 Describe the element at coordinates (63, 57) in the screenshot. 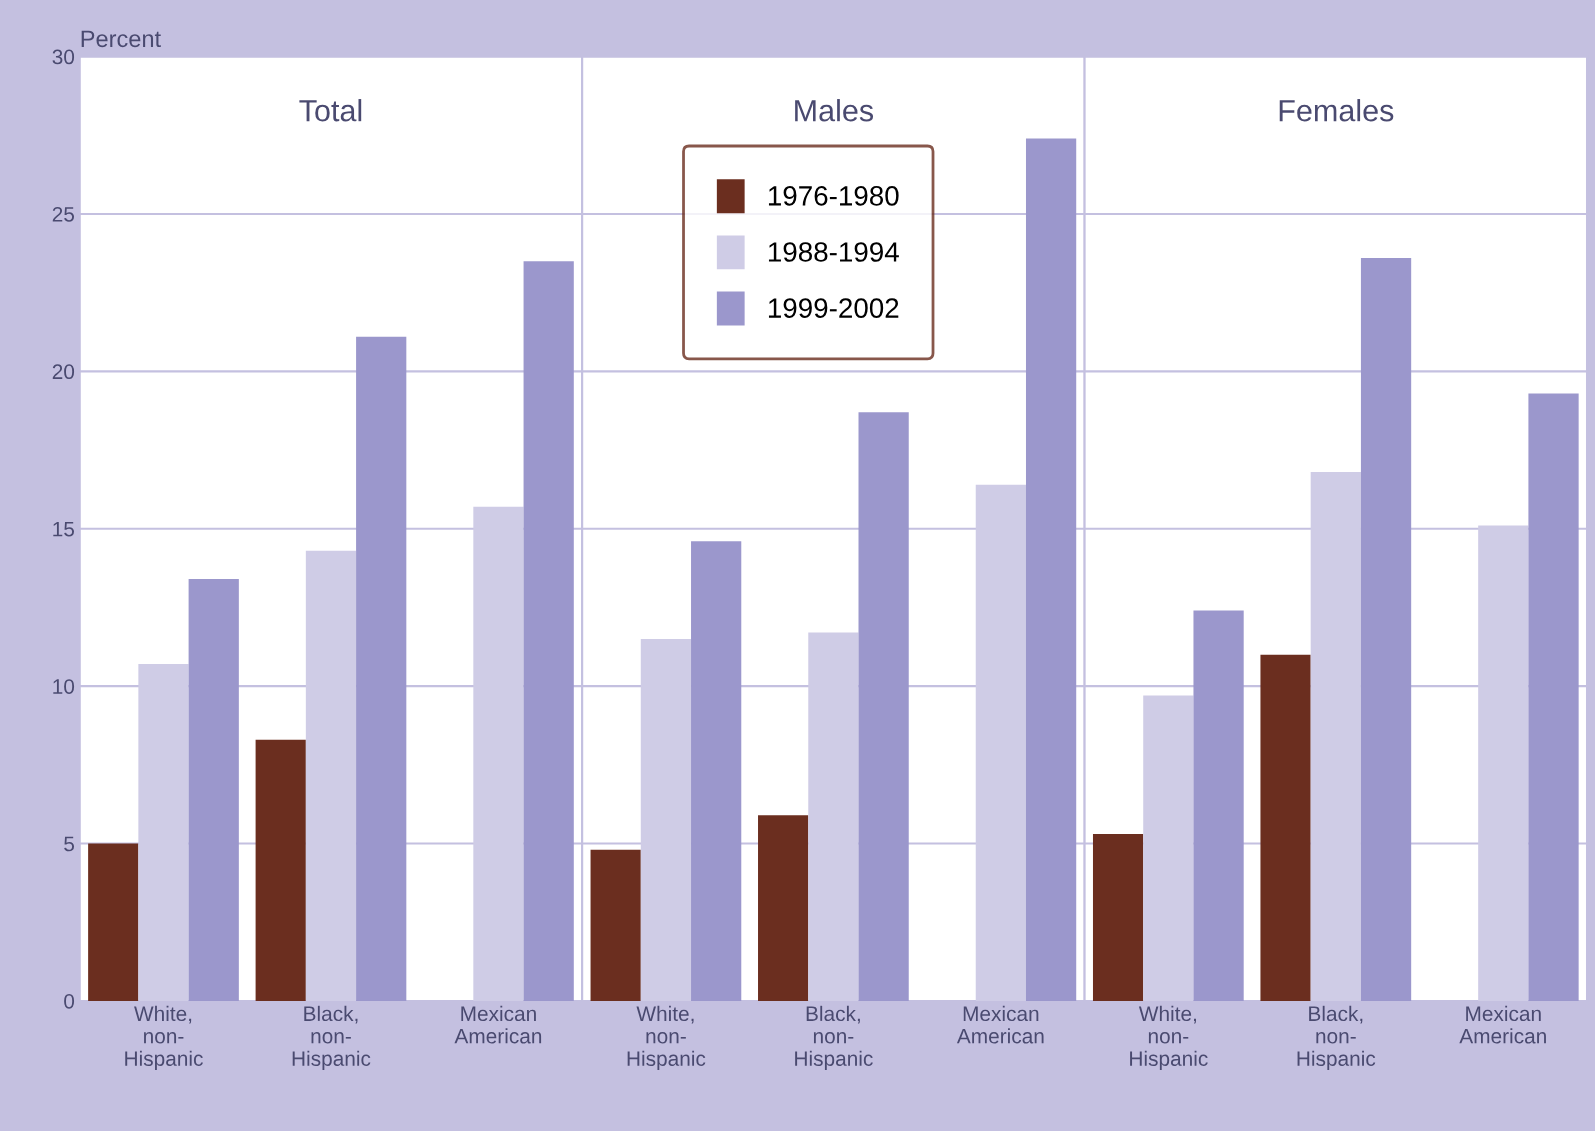

I see `y-tick-label: 30` at that location.